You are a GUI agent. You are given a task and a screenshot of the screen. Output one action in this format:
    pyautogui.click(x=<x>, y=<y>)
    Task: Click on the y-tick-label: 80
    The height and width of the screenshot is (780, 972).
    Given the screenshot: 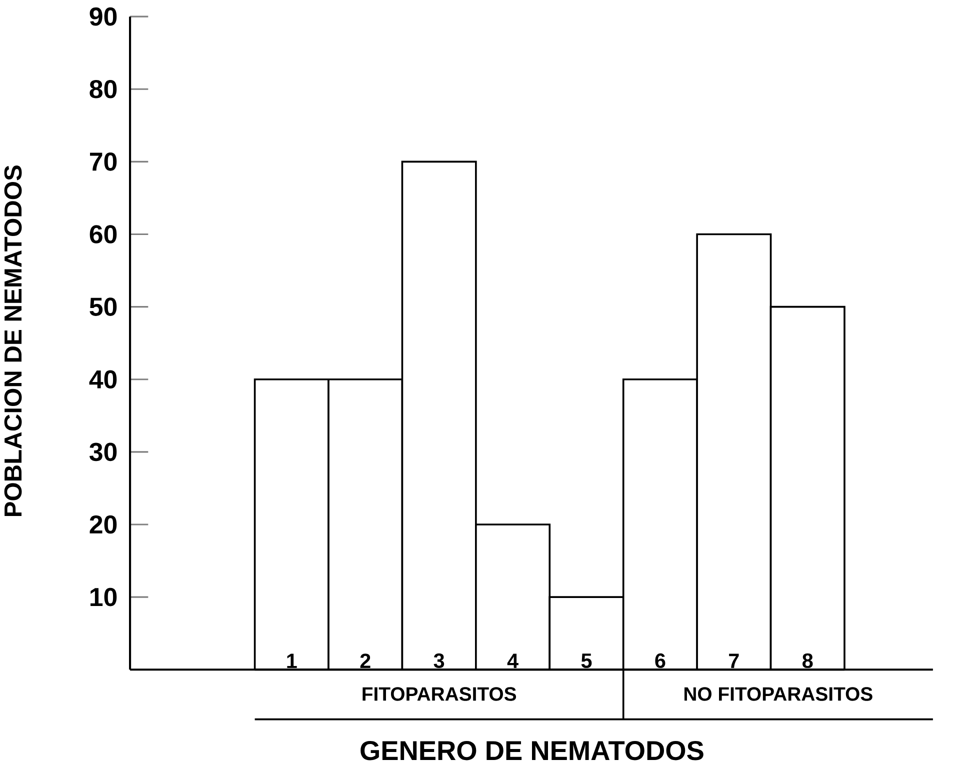 What is the action you would take?
    pyautogui.click(x=103, y=89)
    